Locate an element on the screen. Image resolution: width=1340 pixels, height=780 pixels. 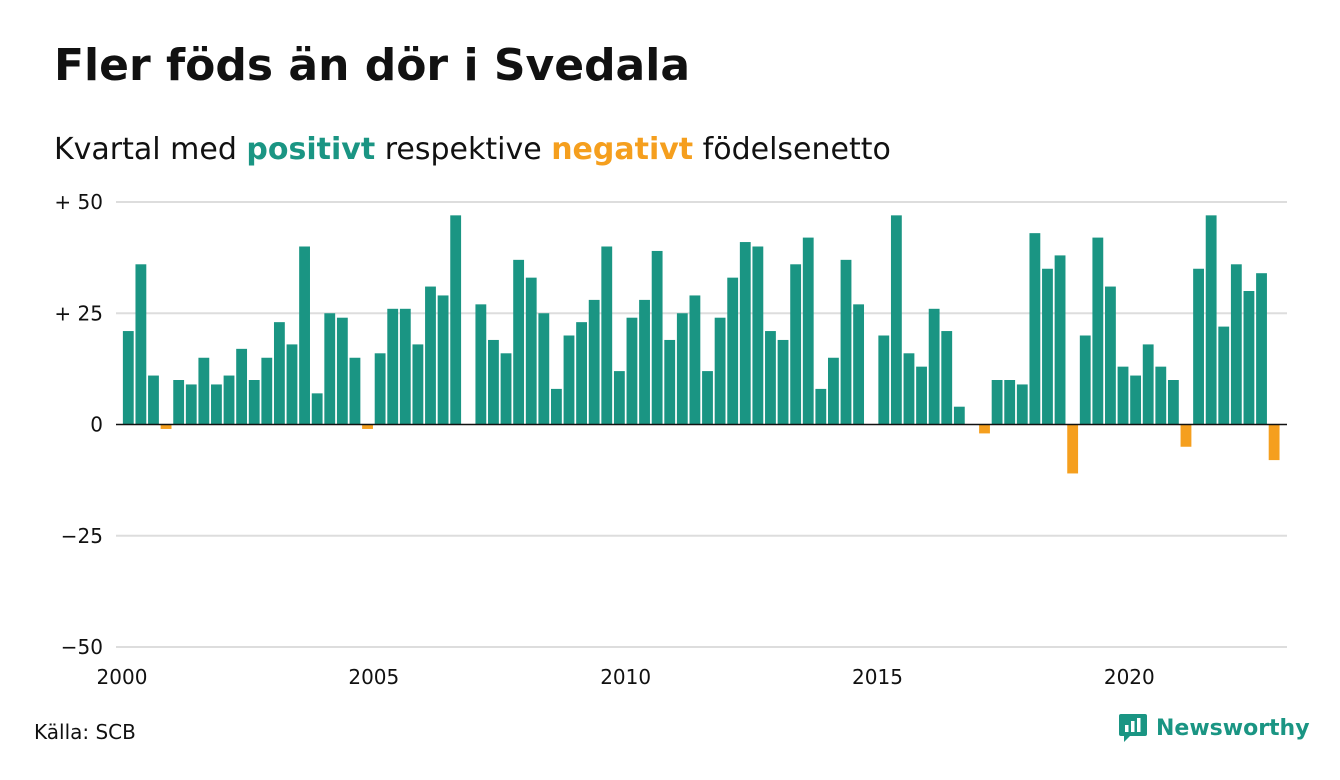
bar-2012K2 is located at coordinates (745, 333).